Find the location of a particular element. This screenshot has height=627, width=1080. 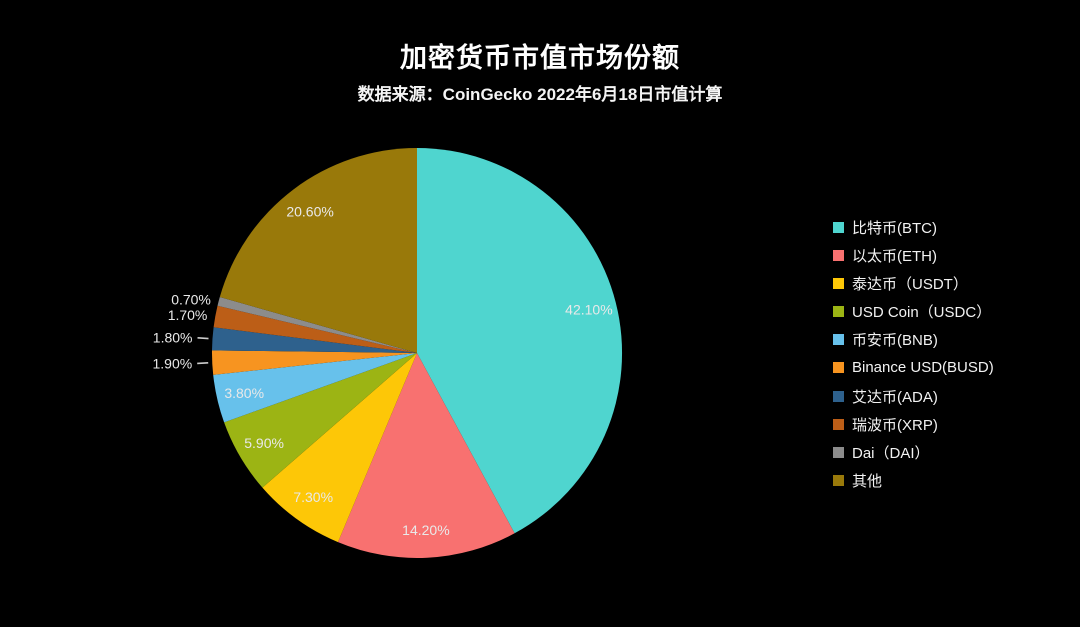

legend-item: 以太币(ETH) is located at coordinates (913, 255).